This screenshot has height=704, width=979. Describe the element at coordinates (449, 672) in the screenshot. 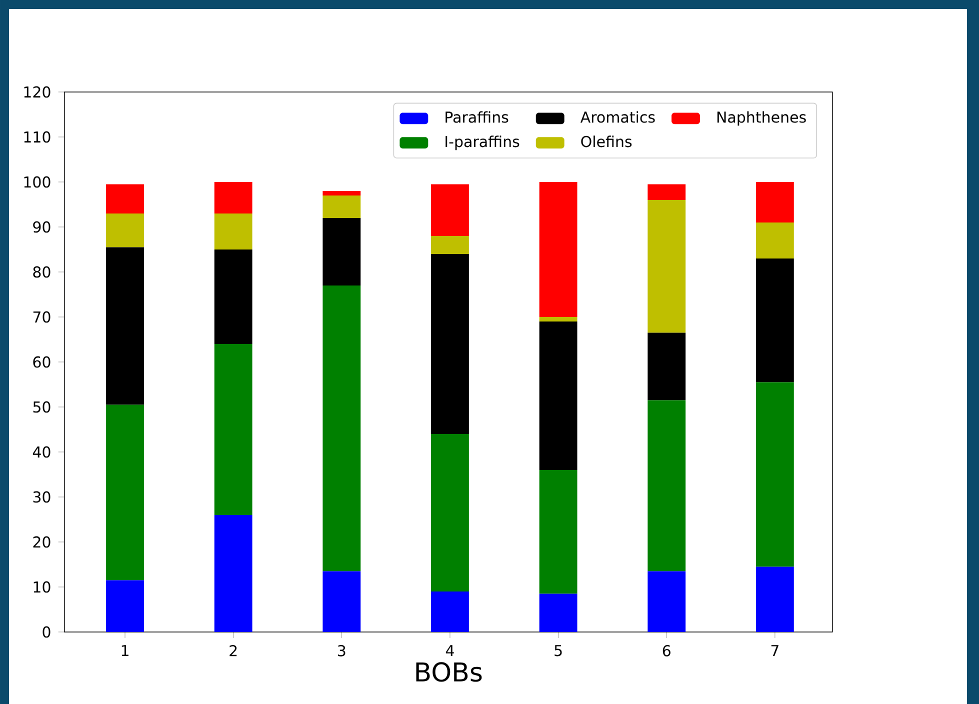

I see `x-axis-title: BOBs` at that location.